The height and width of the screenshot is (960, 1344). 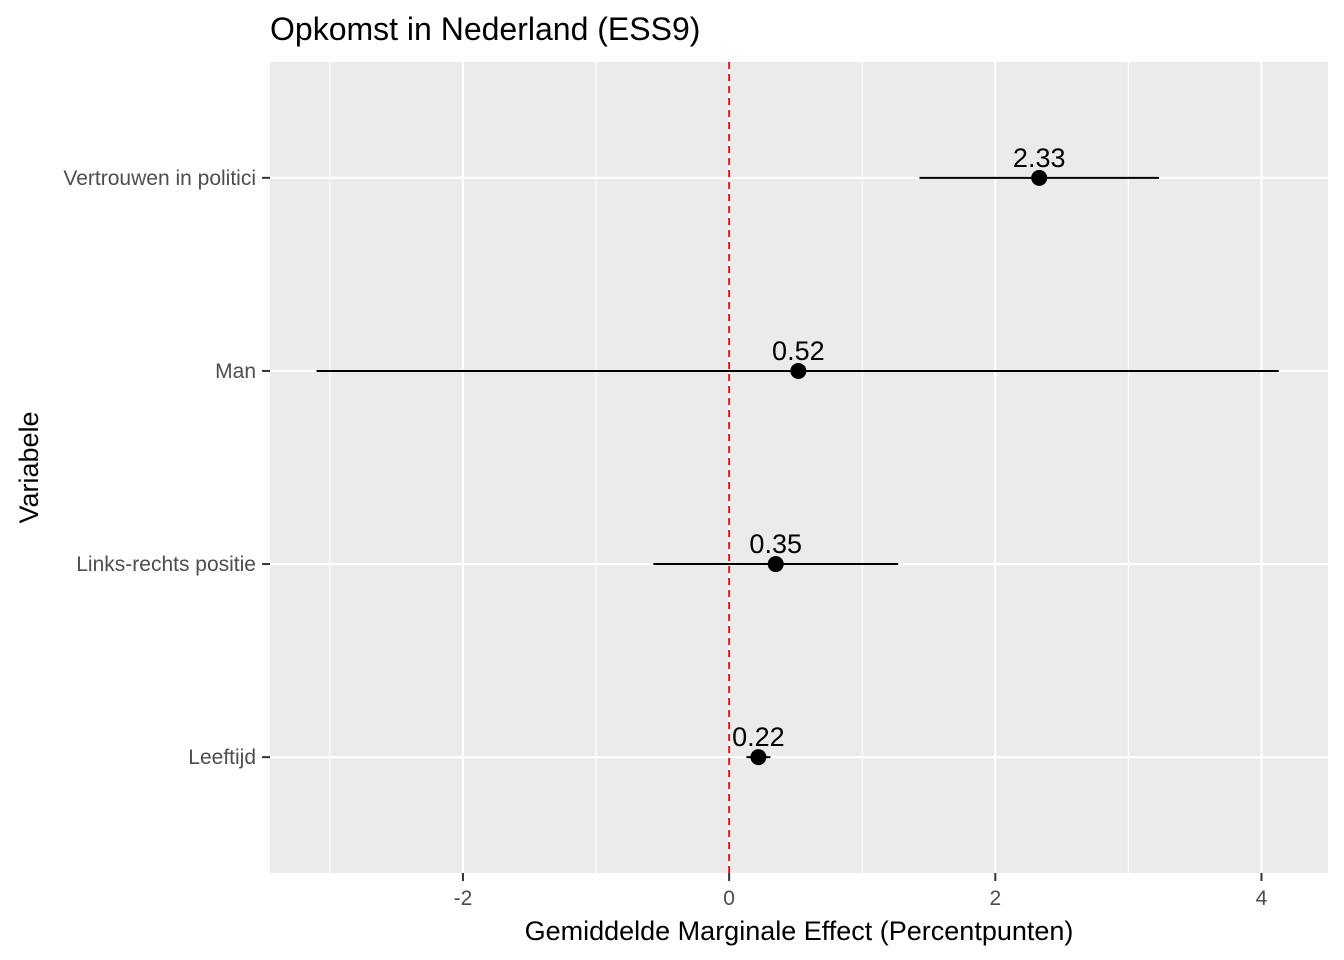 What do you see at coordinates (235, 371) in the screenshot?
I see `y-tick-label: Man` at bounding box center [235, 371].